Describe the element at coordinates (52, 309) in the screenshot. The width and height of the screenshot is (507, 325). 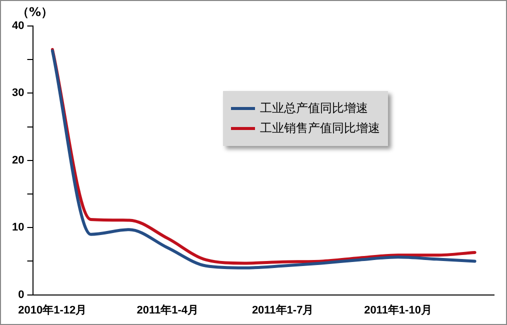
I see `x-tick-label: 2010年1-12月` at that location.